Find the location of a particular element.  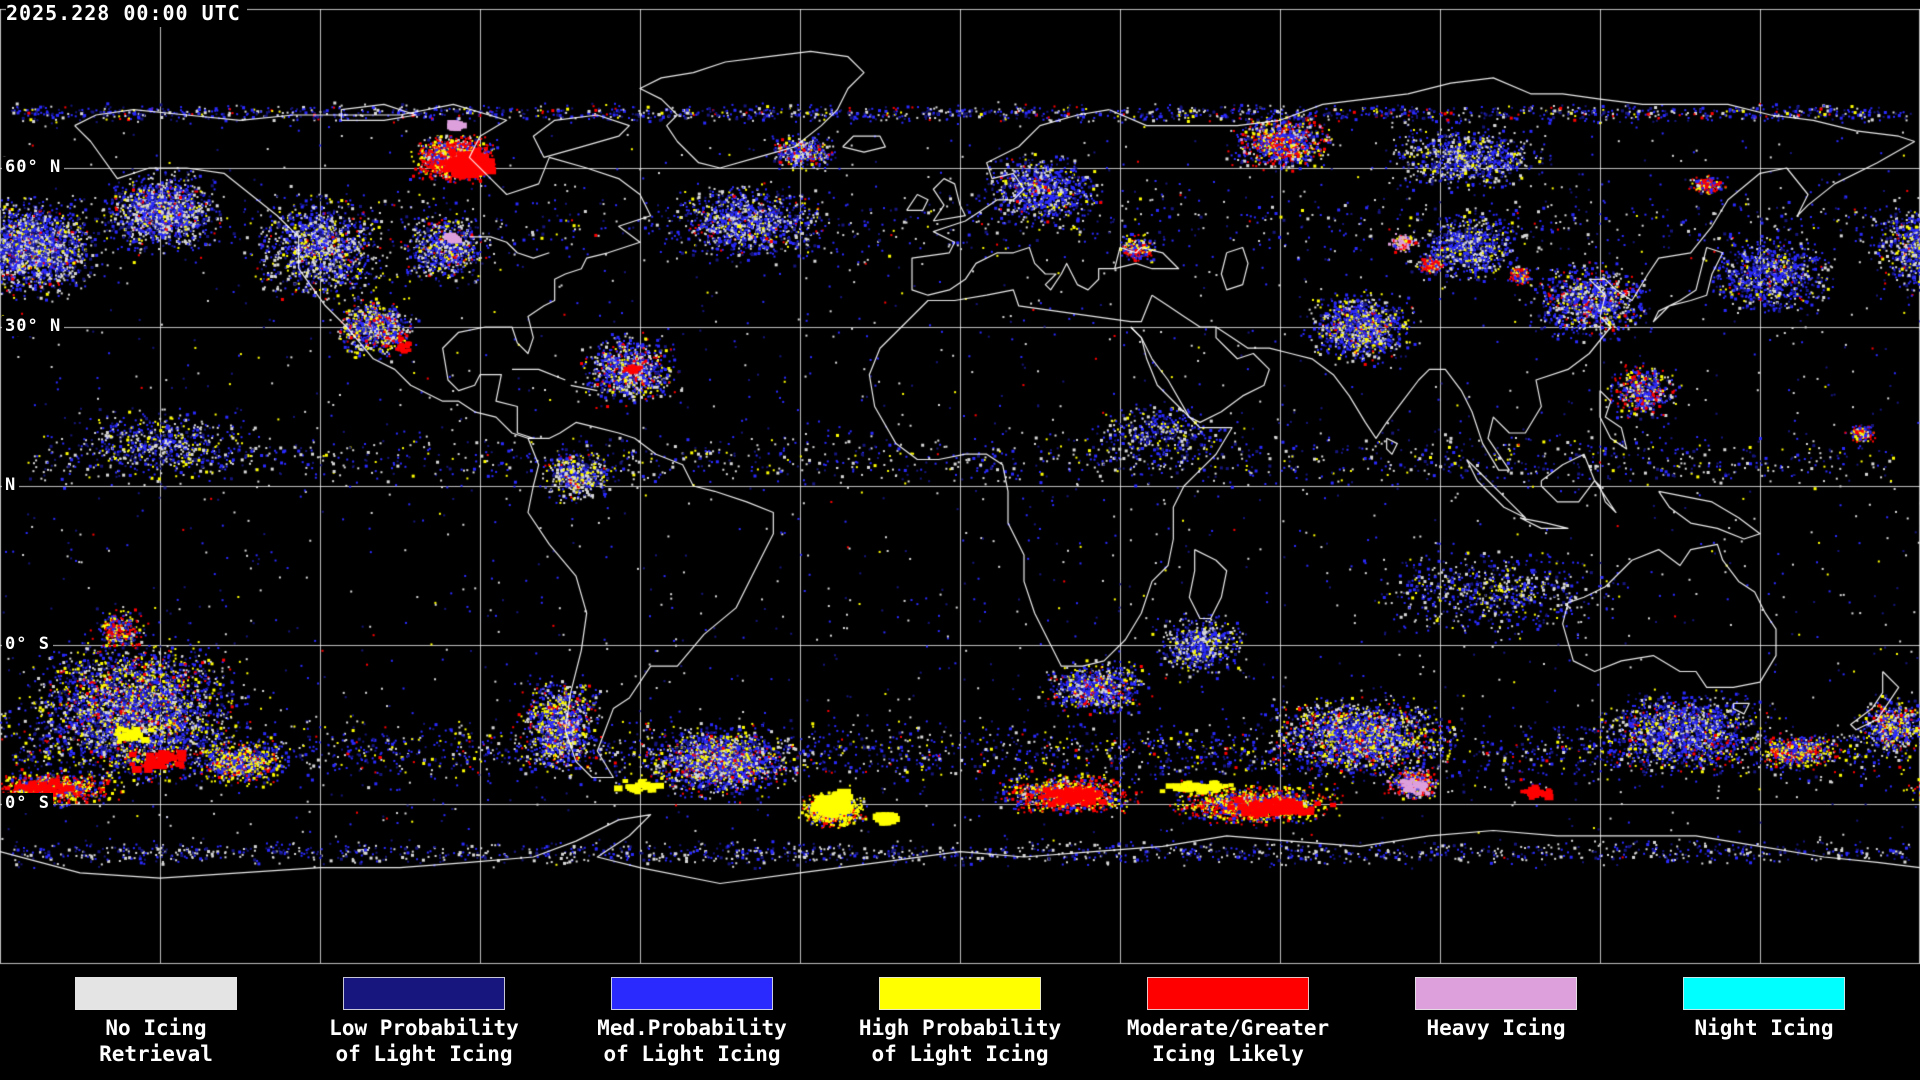

legend-item: Med.Probability of Light Icing is located at coordinates (692, 1022).